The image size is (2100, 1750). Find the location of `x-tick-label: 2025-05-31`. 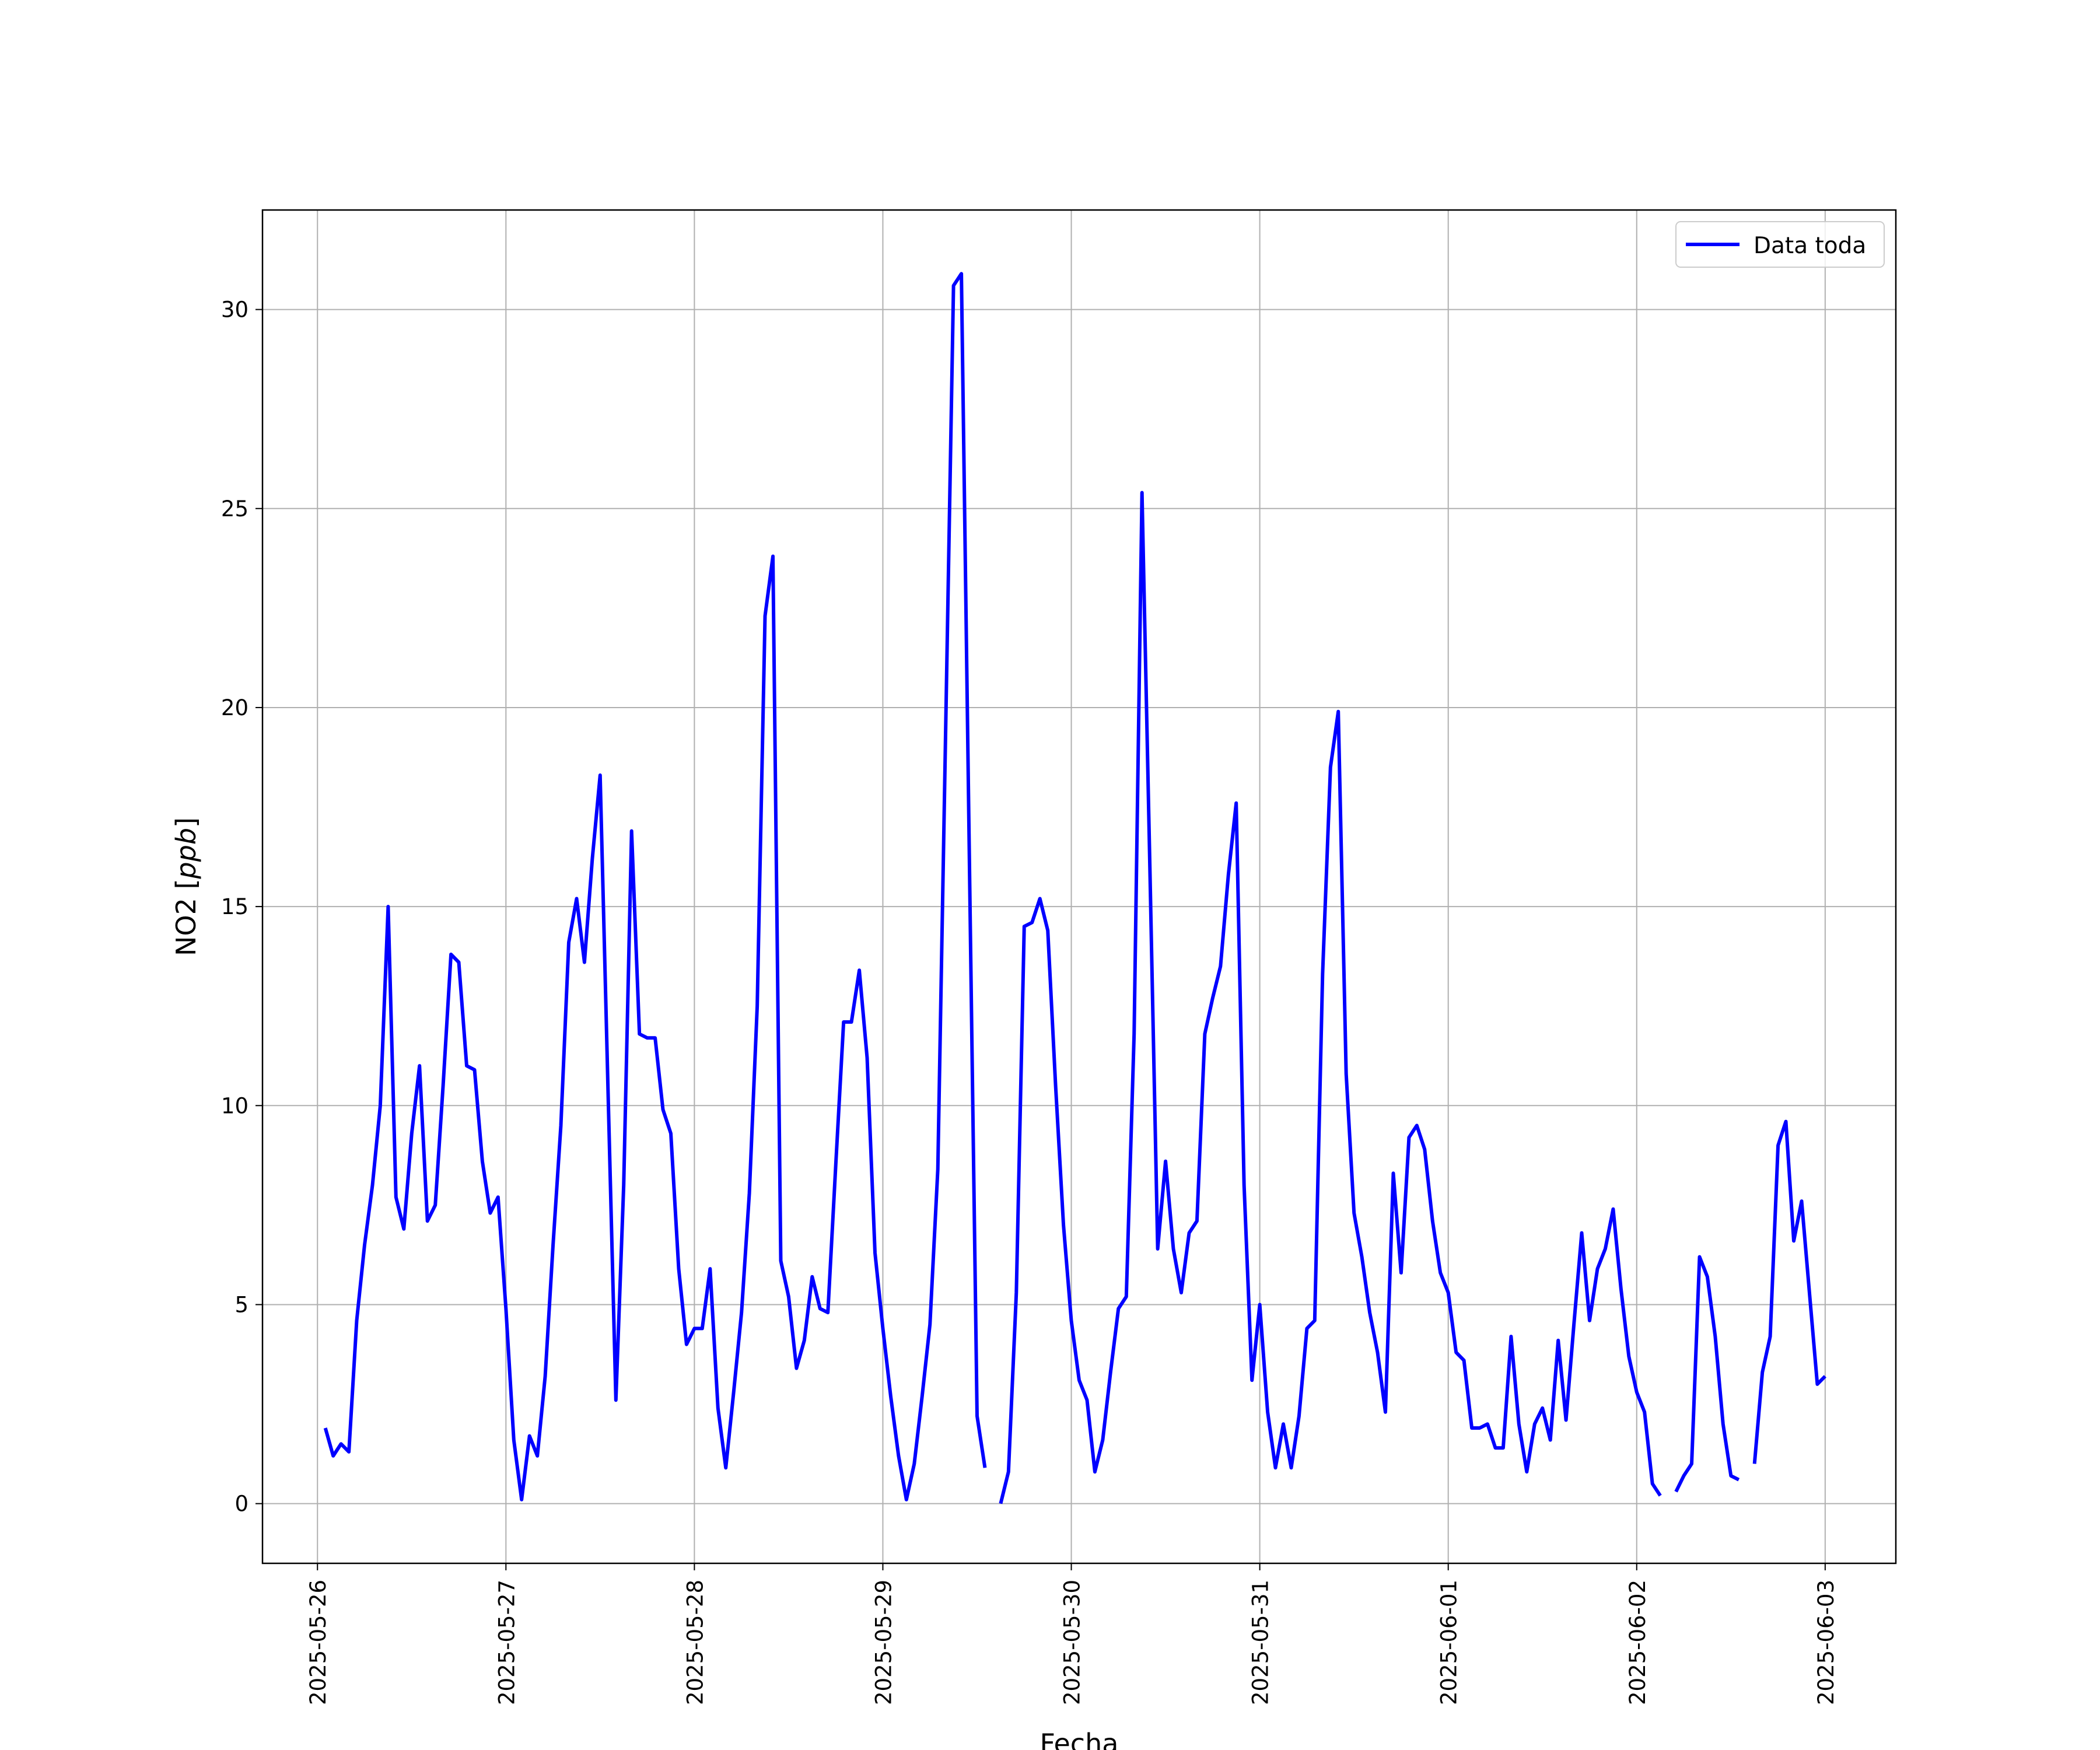

x-tick-label: 2025-05-31 is located at coordinates (1260, 1643).